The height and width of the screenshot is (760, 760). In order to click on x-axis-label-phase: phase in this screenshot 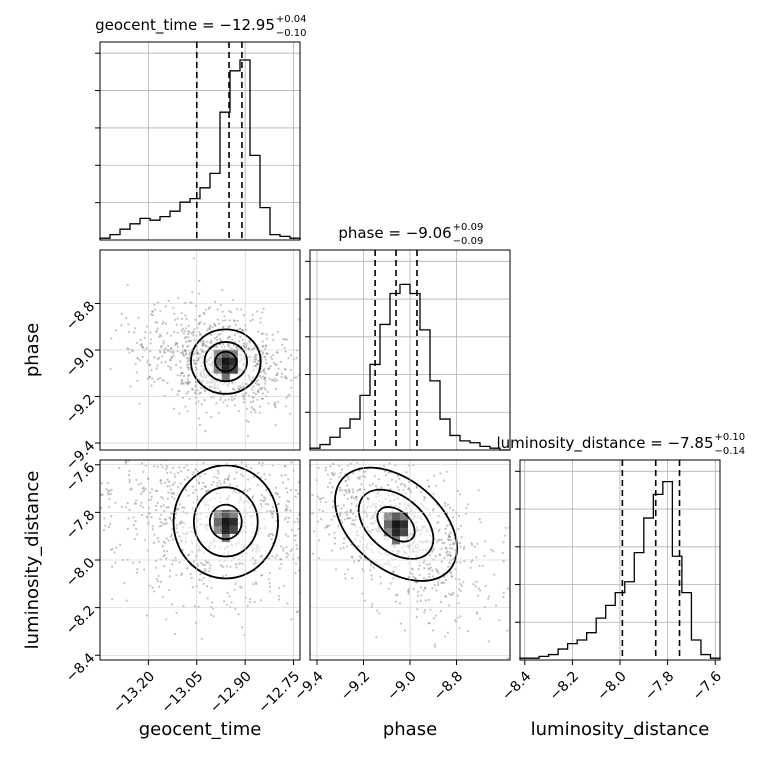, I will do `click(410, 729)`.